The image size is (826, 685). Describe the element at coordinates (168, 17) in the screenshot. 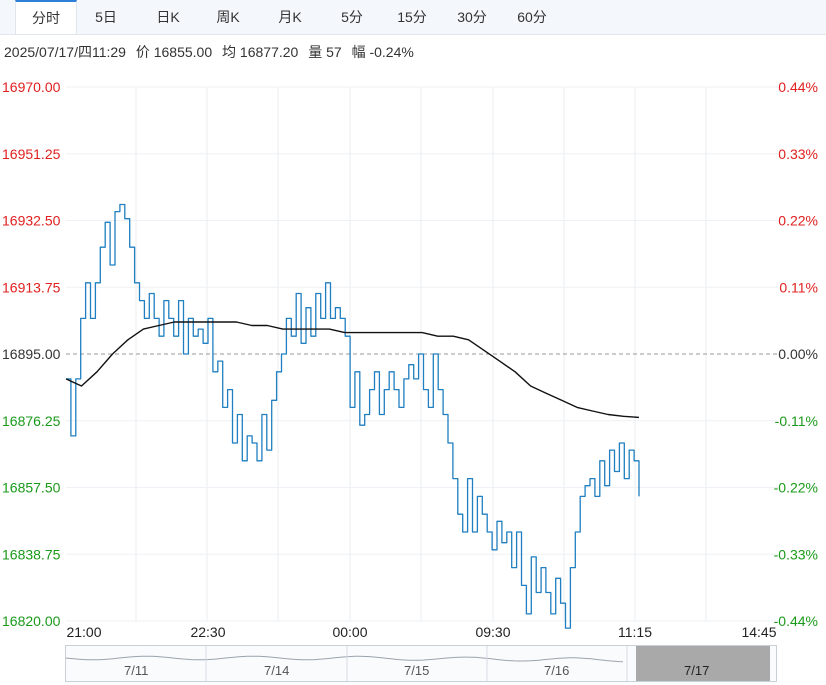

I see `tab-2: 日K` at that location.